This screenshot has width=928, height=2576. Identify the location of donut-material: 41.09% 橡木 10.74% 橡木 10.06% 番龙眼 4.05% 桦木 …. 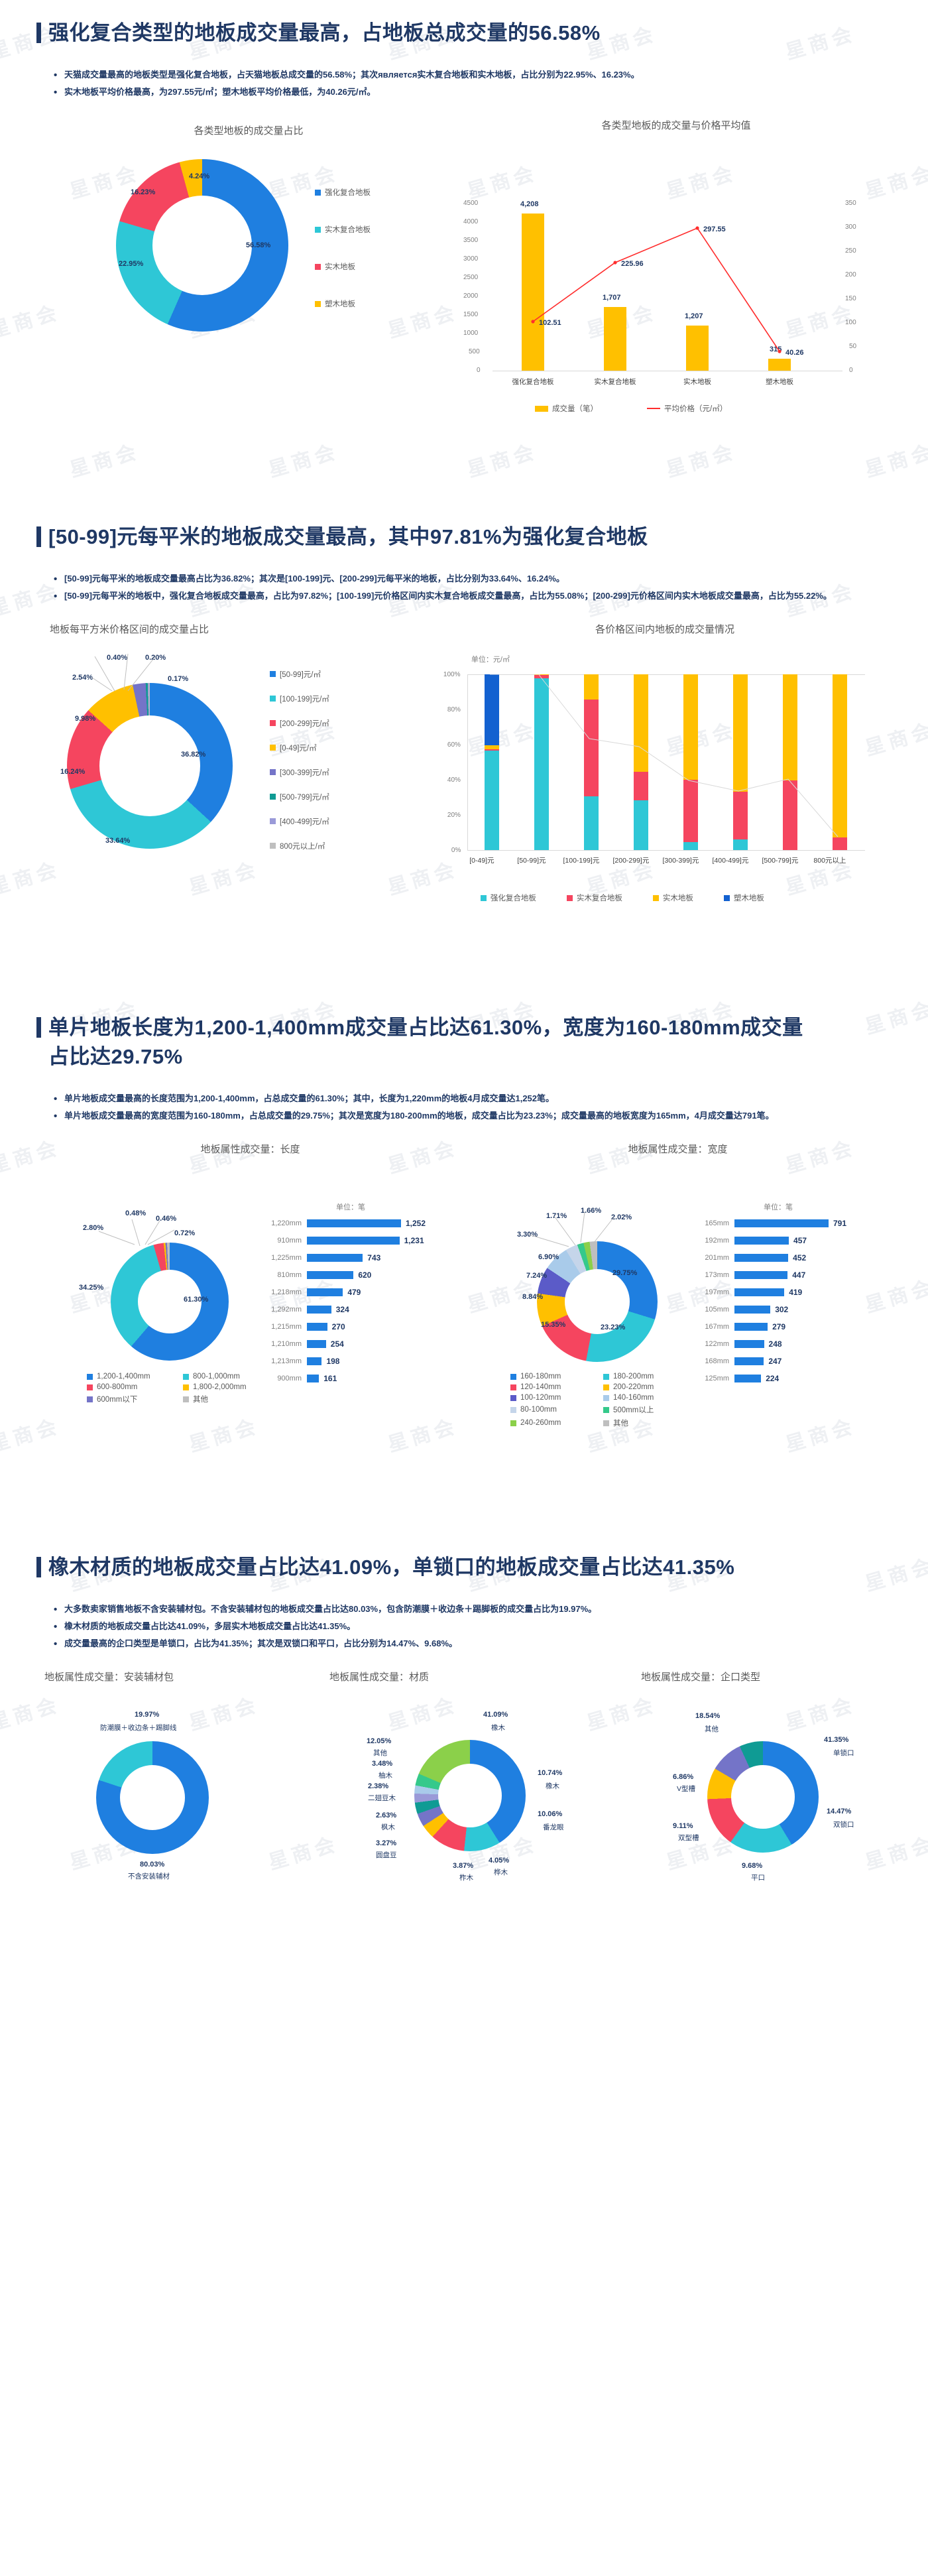
(465, 1796).